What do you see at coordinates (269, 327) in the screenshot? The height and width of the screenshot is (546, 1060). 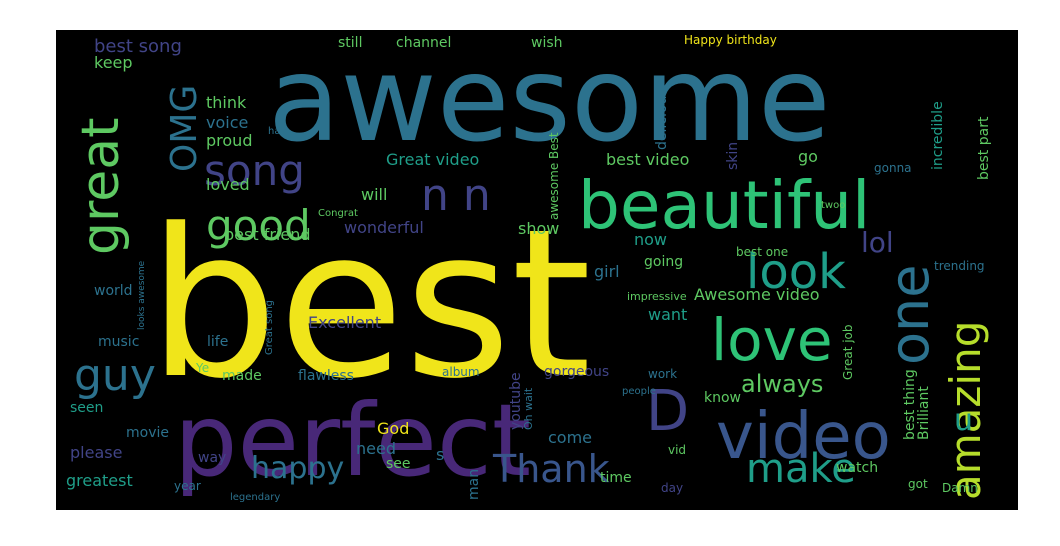 I see `word-great-song: Great song` at bounding box center [269, 327].